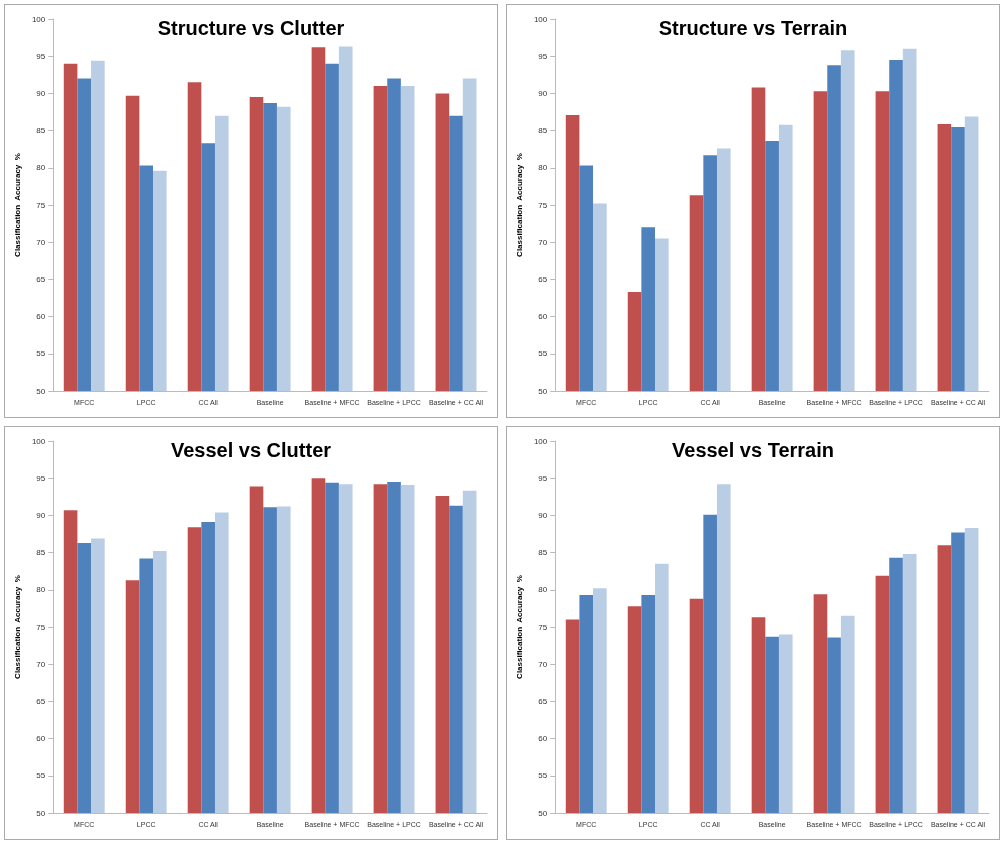 The image size is (1004, 848). I want to click on chart-title: Structure vs Terrain, so click(753, 28).